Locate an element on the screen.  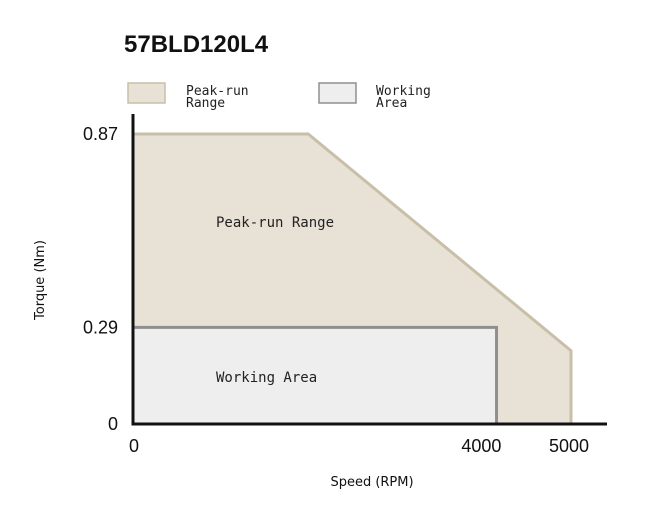
peak-run-range-label: Peak-run Range is located at coordinates (275, 223).